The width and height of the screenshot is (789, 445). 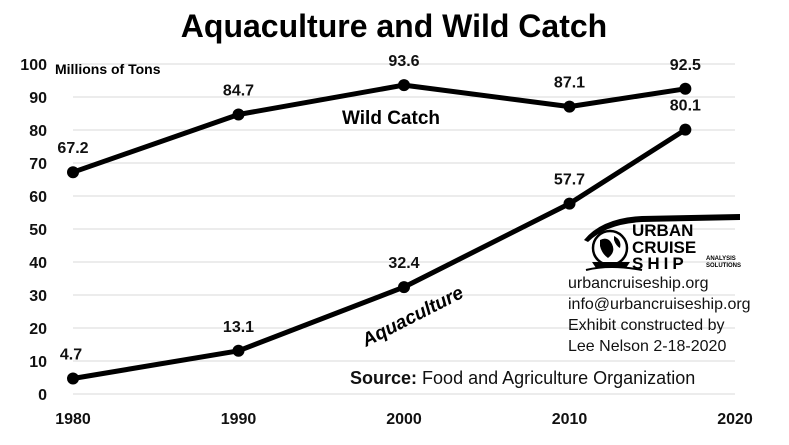 I want to click on credit-line-1: Exhibit constructed by, so click(x=646, y=325).